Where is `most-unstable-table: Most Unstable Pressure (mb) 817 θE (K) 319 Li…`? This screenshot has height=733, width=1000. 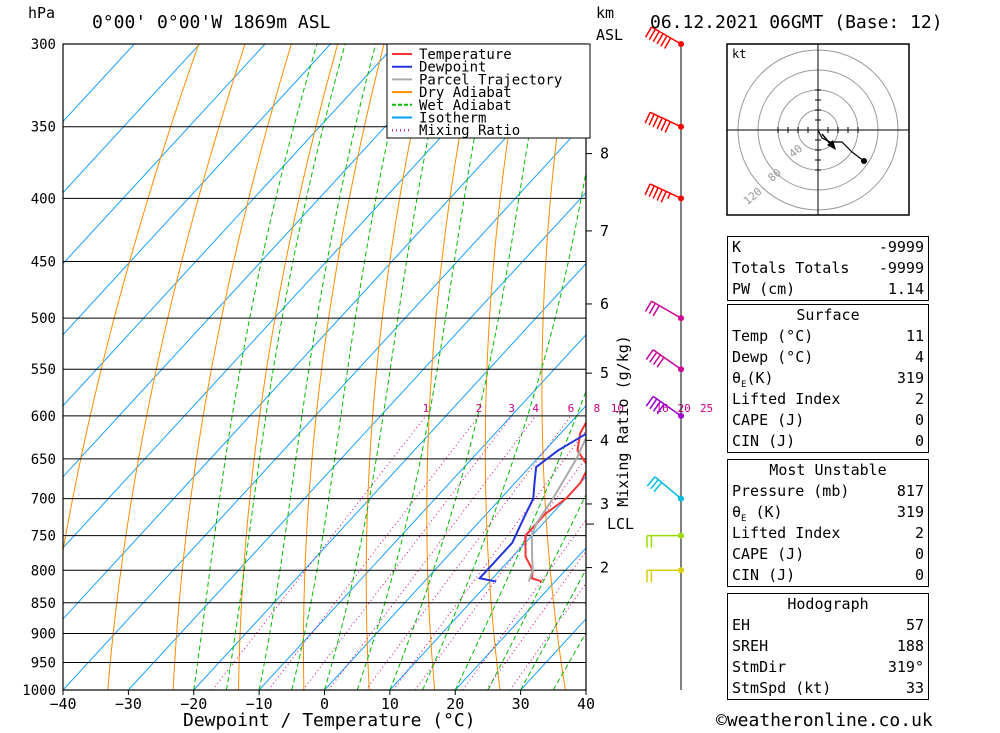
most-unstable-table: Most Unstable Pressure (mb) 817 θE (K) 319 Li… is located at coordinates (828, 523).